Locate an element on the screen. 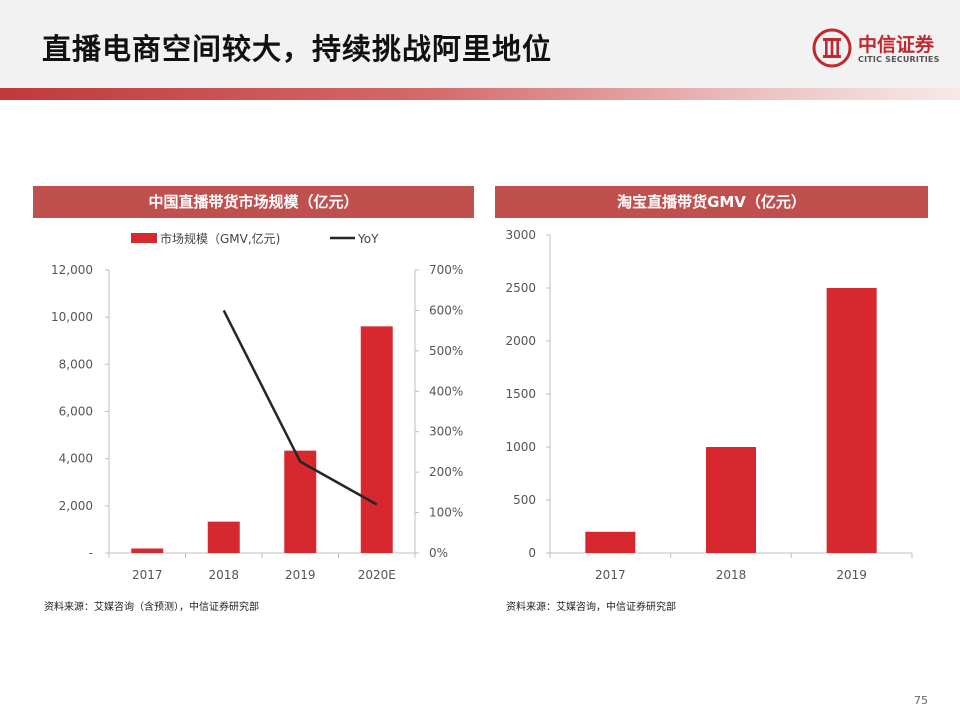 This screenshot has height=728, width=960. left-y-tick-label: - is located at coordinates (91, 553).